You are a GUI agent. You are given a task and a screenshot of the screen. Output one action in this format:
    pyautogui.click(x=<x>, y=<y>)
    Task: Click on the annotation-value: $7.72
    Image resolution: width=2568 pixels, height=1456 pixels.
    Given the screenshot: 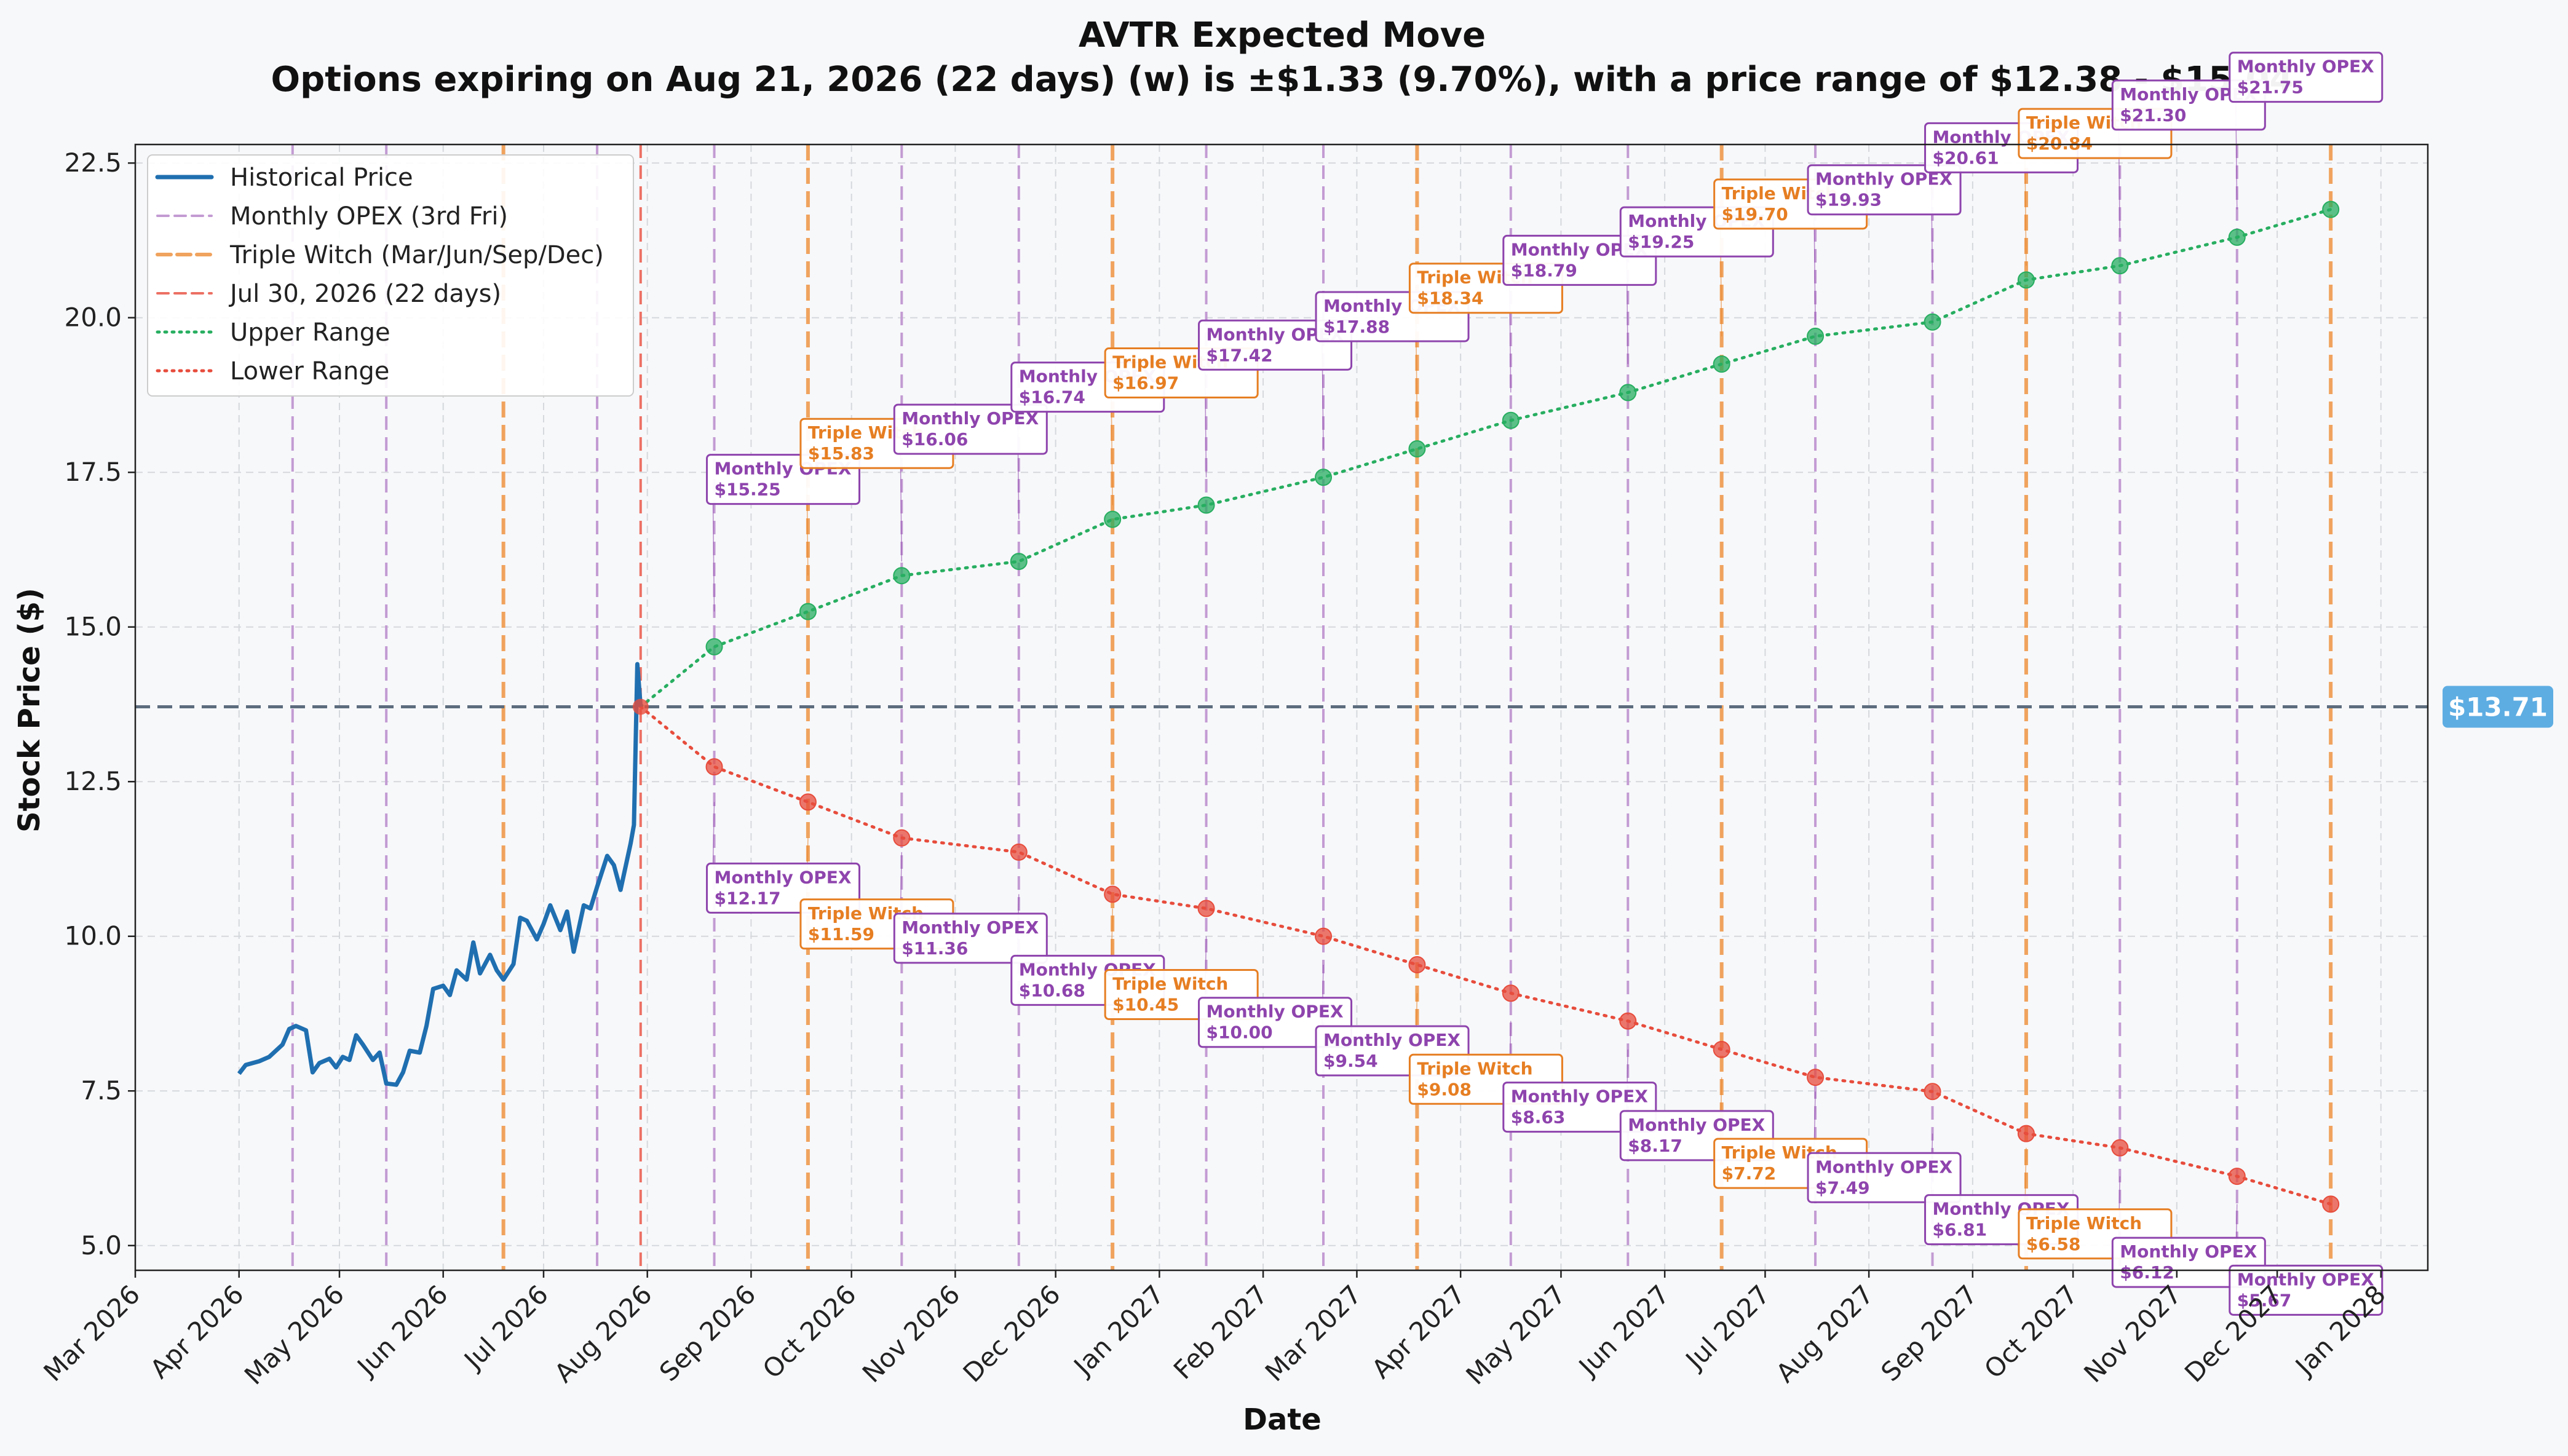 What is the action you would take?
    pyautogui.click(x=1749, y=1173)
    